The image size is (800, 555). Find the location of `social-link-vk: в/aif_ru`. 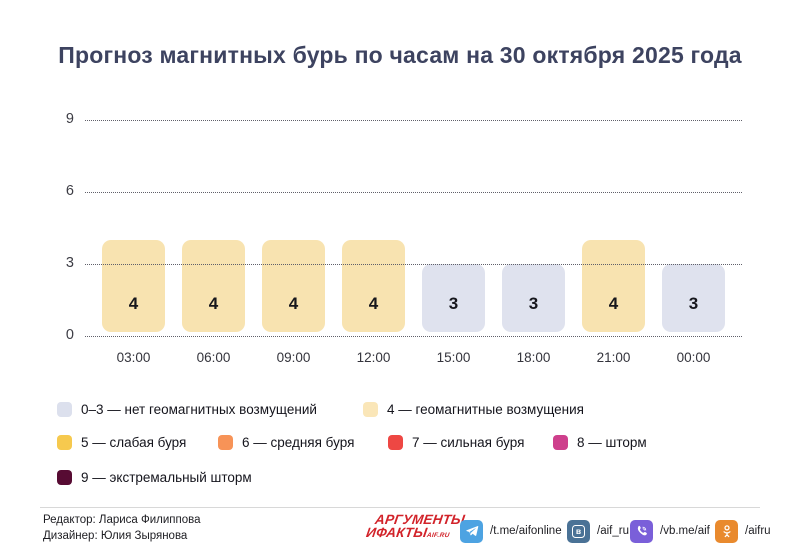

social-link-vk: в/aif_ru is located at coordinates (598, 531).